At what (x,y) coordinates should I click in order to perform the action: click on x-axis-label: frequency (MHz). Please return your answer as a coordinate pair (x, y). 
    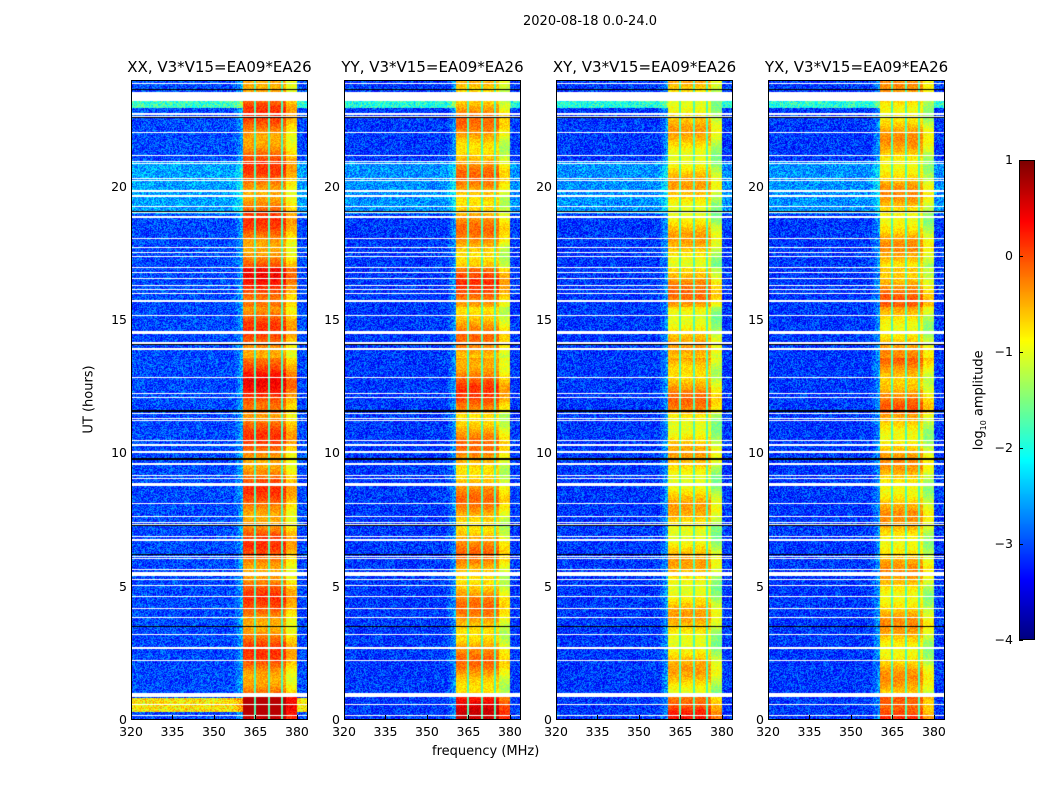
    Looking at the image, I should click on (486, 751).